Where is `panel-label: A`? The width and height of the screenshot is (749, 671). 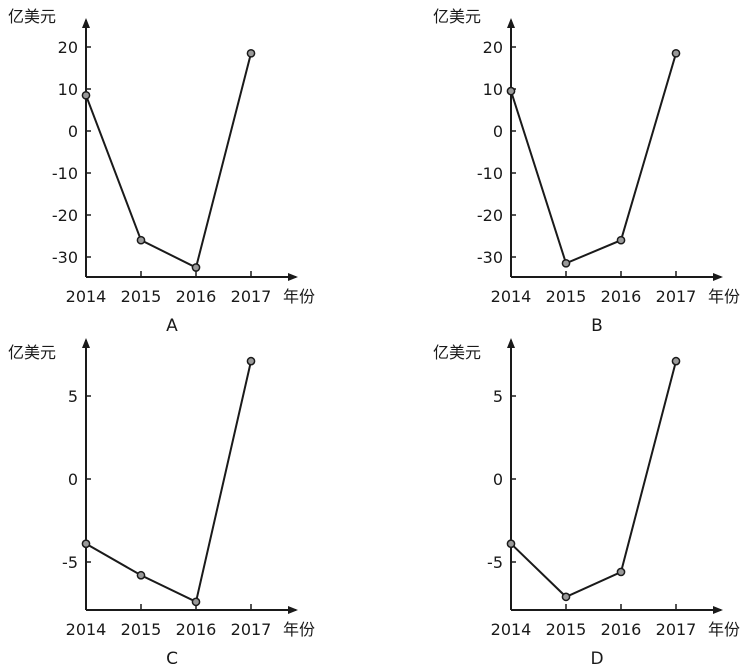 panel-label: A is located at coordinates (172, 326).